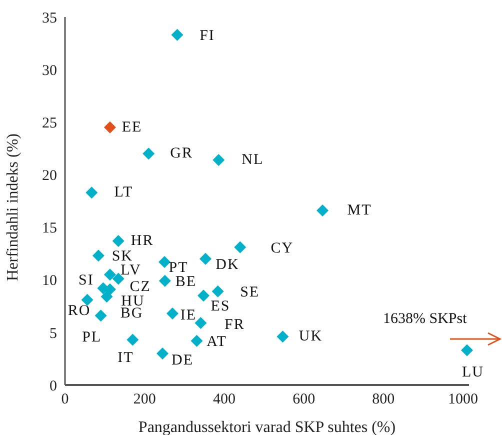 The height and width of the screenshot is (435, 502). Describe the element at coordinates (207, 36) in the screenshot. I see `series-label: FI` at that location.